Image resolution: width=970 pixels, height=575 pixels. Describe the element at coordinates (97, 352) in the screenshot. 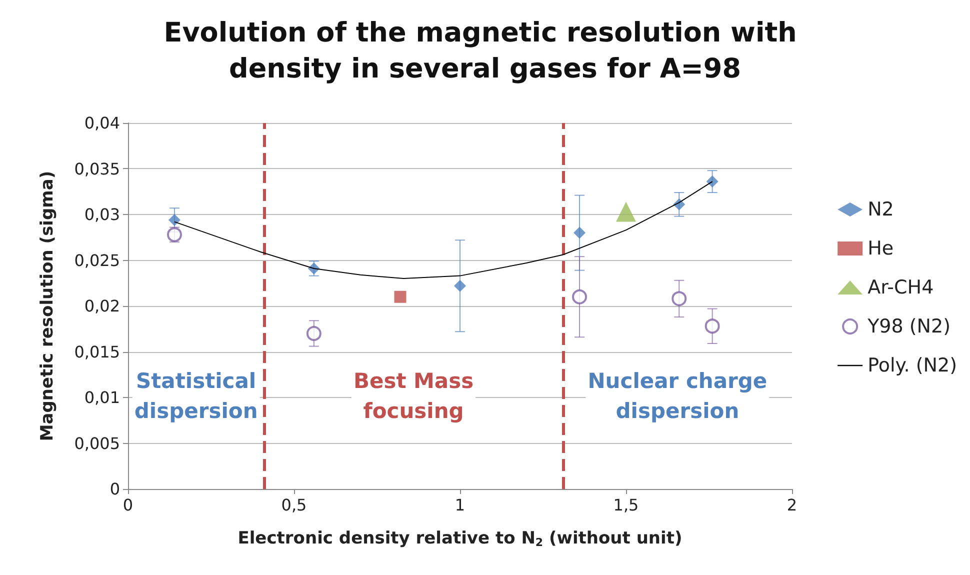

I see `y-tick-label: 0,015` at that location.